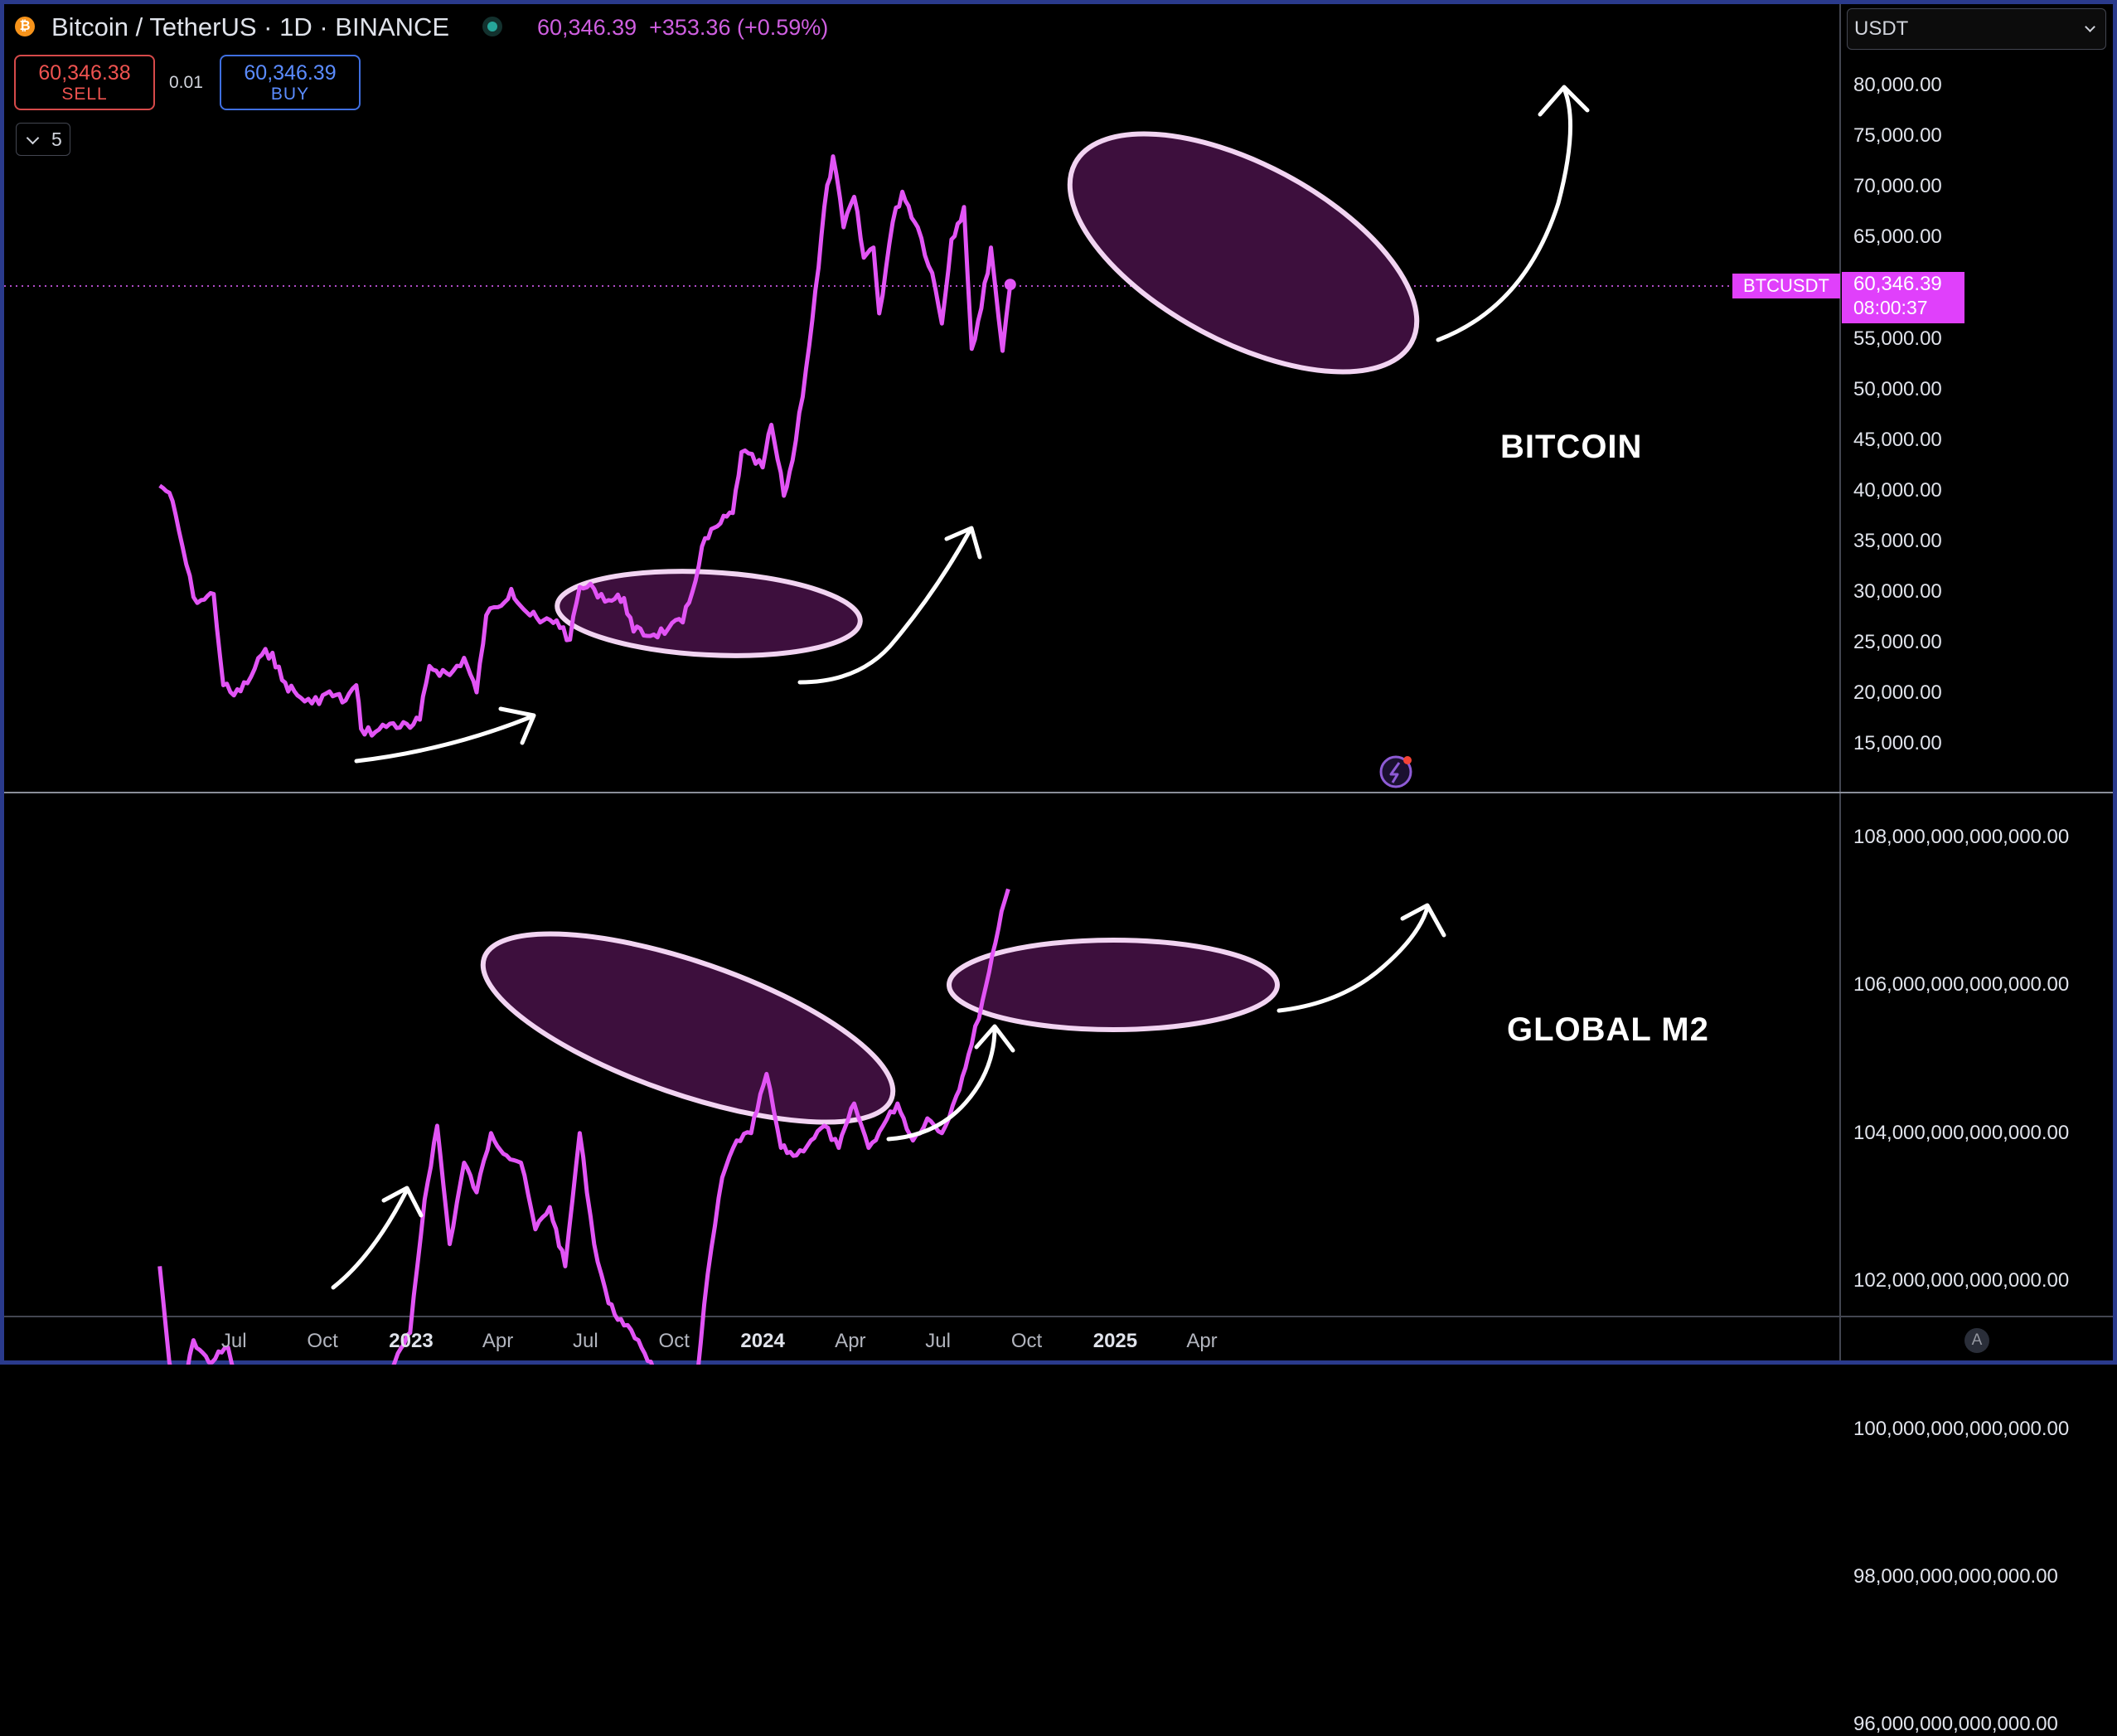 The image size is (2117, 1736). I want to click on y-tick-label: 40,000.00, so click(1897, 490).